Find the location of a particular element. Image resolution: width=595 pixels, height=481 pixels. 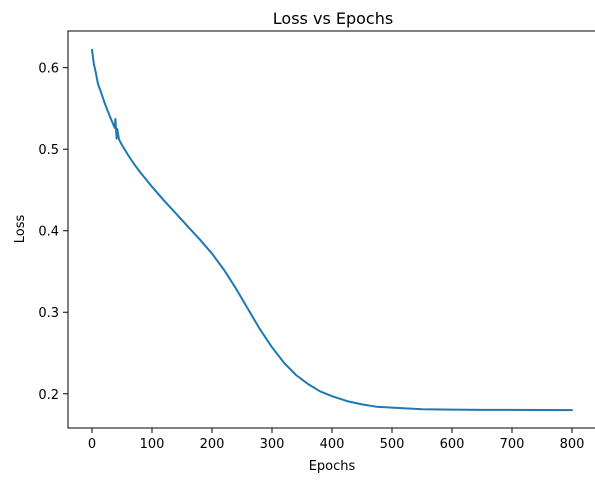

x-tick-label: 200 is located at coordinates (212, 444).